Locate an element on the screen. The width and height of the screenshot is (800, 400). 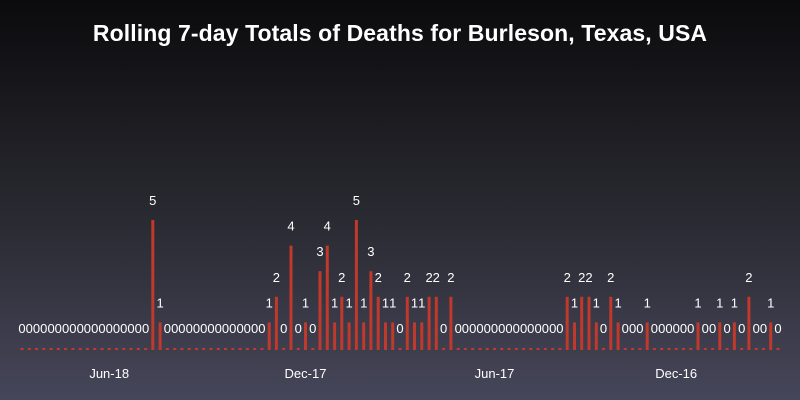
x-tick-label: Dec-17 is located at coordinates (306, 373).